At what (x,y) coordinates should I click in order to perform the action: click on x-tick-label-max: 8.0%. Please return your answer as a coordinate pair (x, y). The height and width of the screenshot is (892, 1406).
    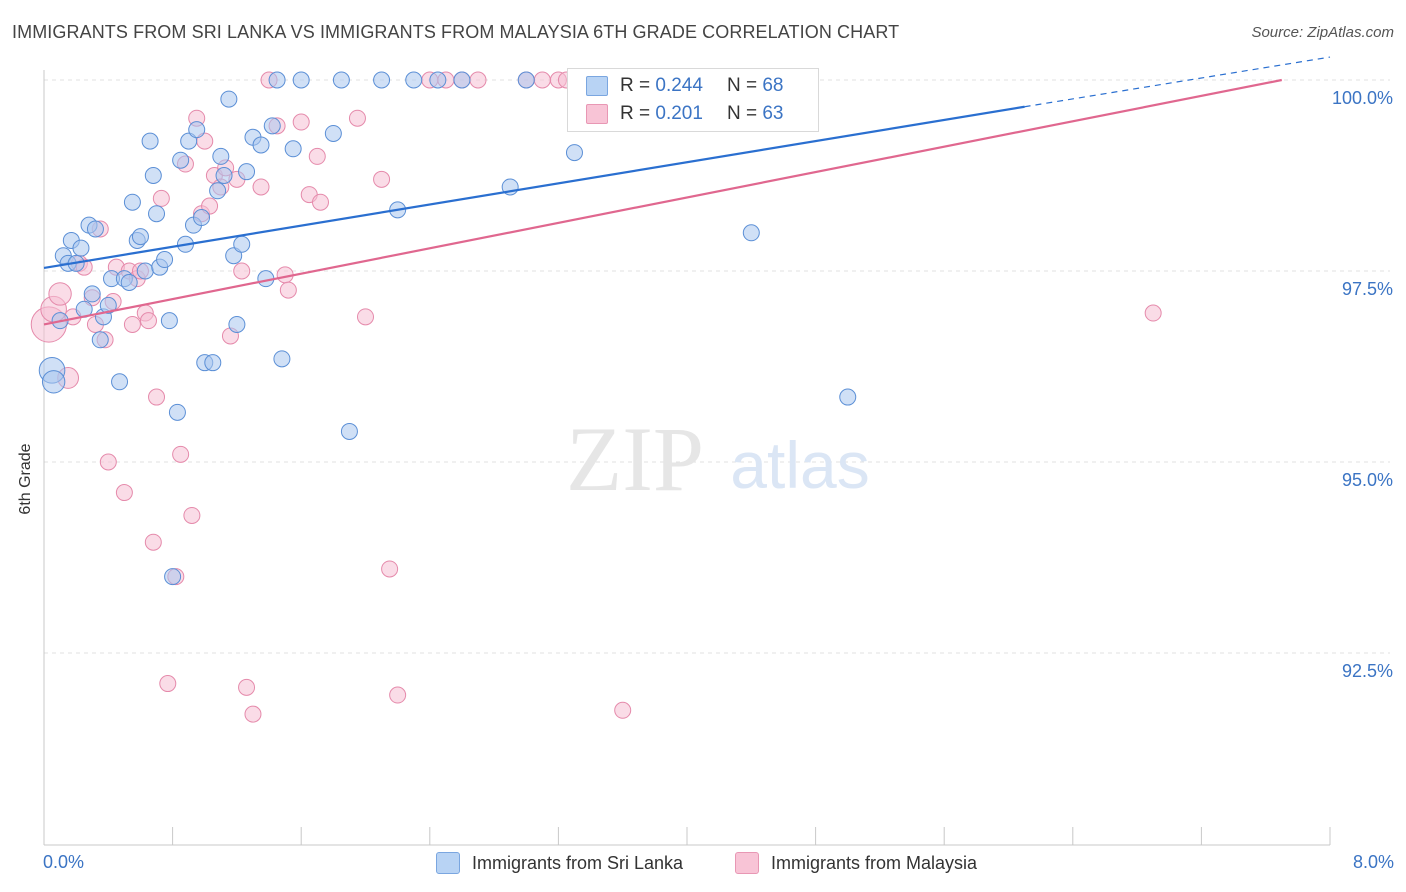
    Looking at the image, I should click on (1373, 862).